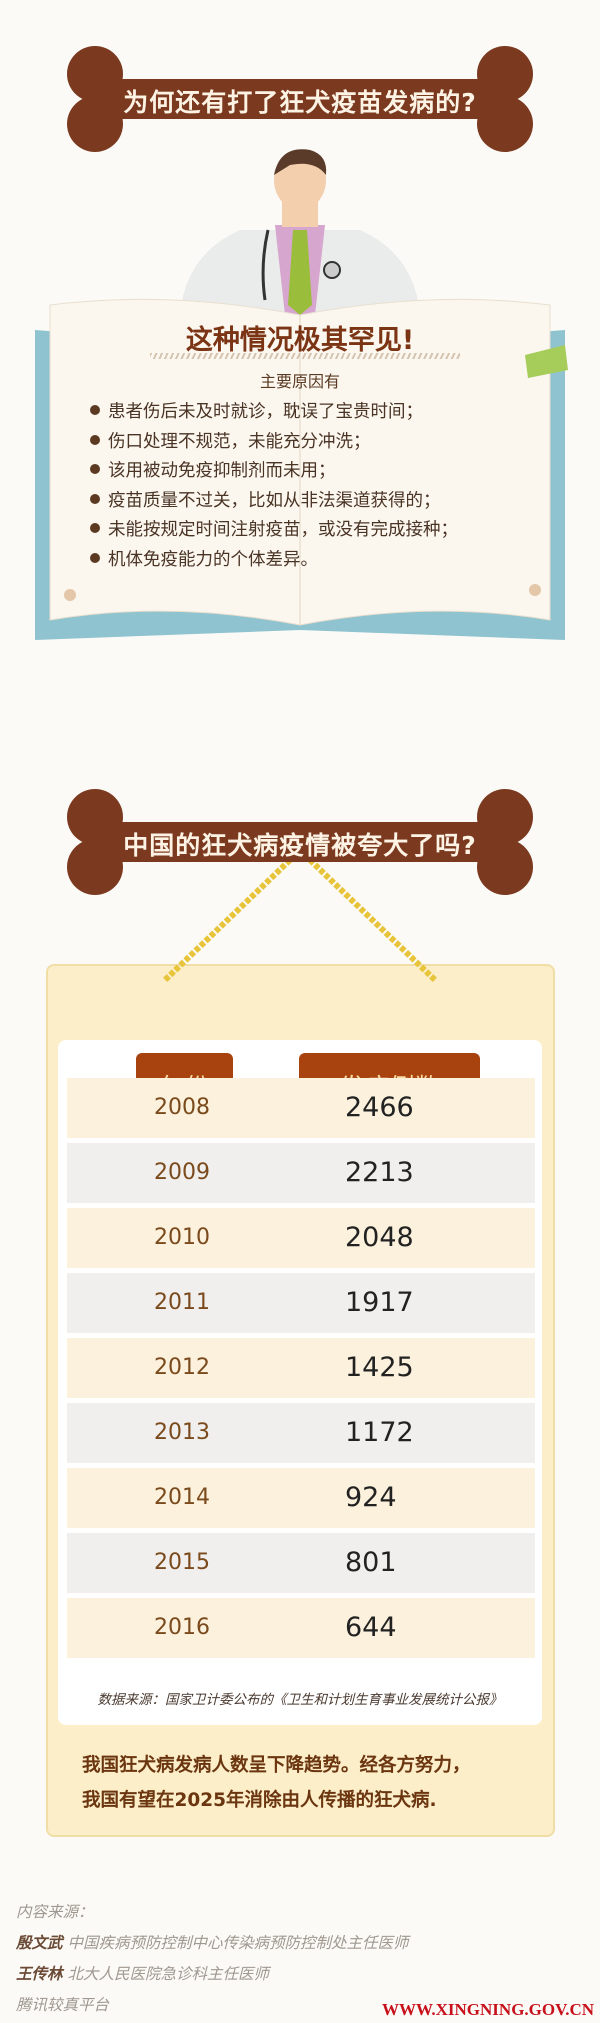 This screenshot has height=2023, width=600. What do you see at coordinates (299, 381) in the screenshot?
I see `reasons-subheading: 主要原因有` at bounding box center [299, 381].